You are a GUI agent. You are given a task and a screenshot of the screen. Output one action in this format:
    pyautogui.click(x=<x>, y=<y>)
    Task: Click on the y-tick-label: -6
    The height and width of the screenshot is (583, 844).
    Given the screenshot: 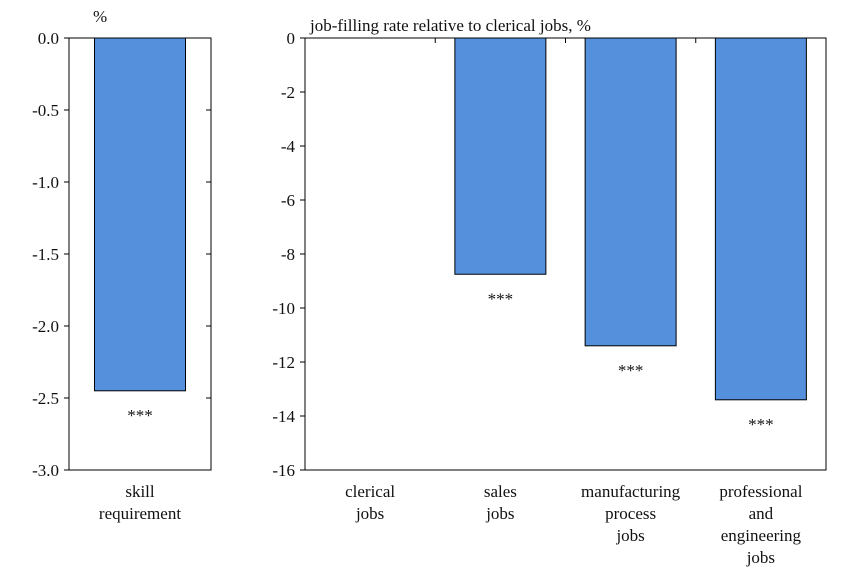 What is the action you would take?
    pyautogui.click(x=288, y=200)
    